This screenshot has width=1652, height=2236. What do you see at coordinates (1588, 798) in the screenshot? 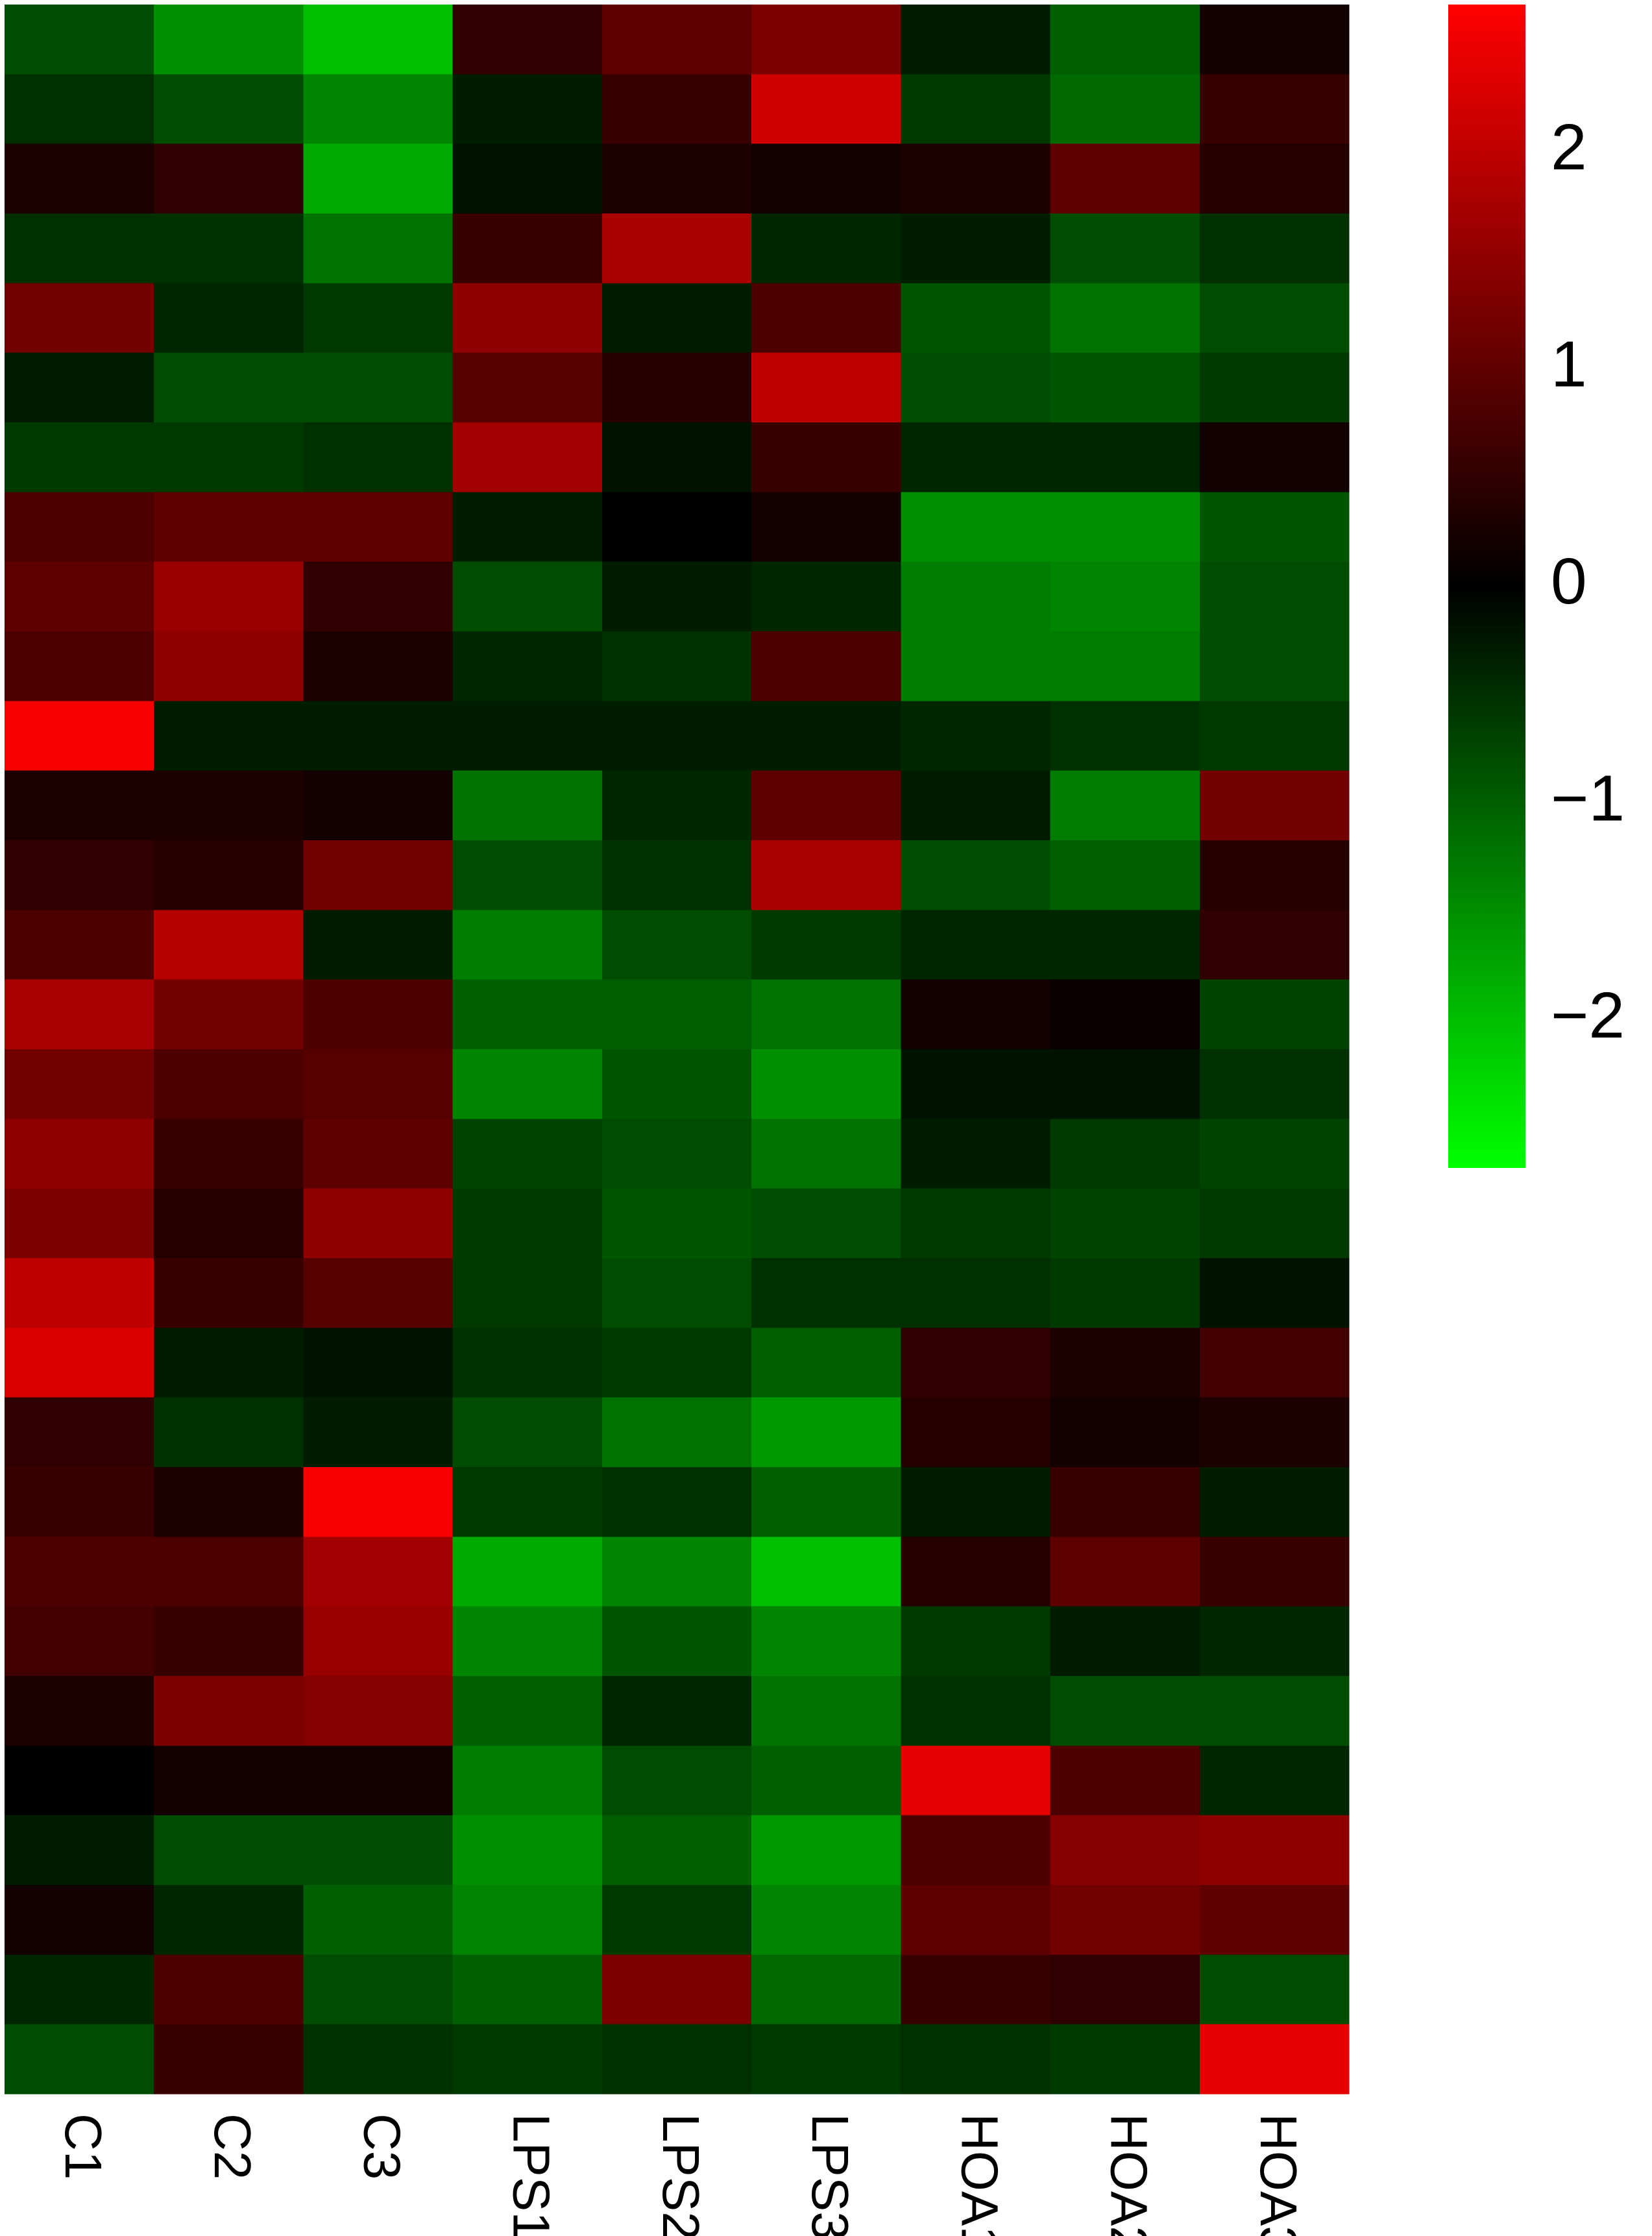
I see `colorbar-tick-label: −1` at bounding box center [1588, 798].